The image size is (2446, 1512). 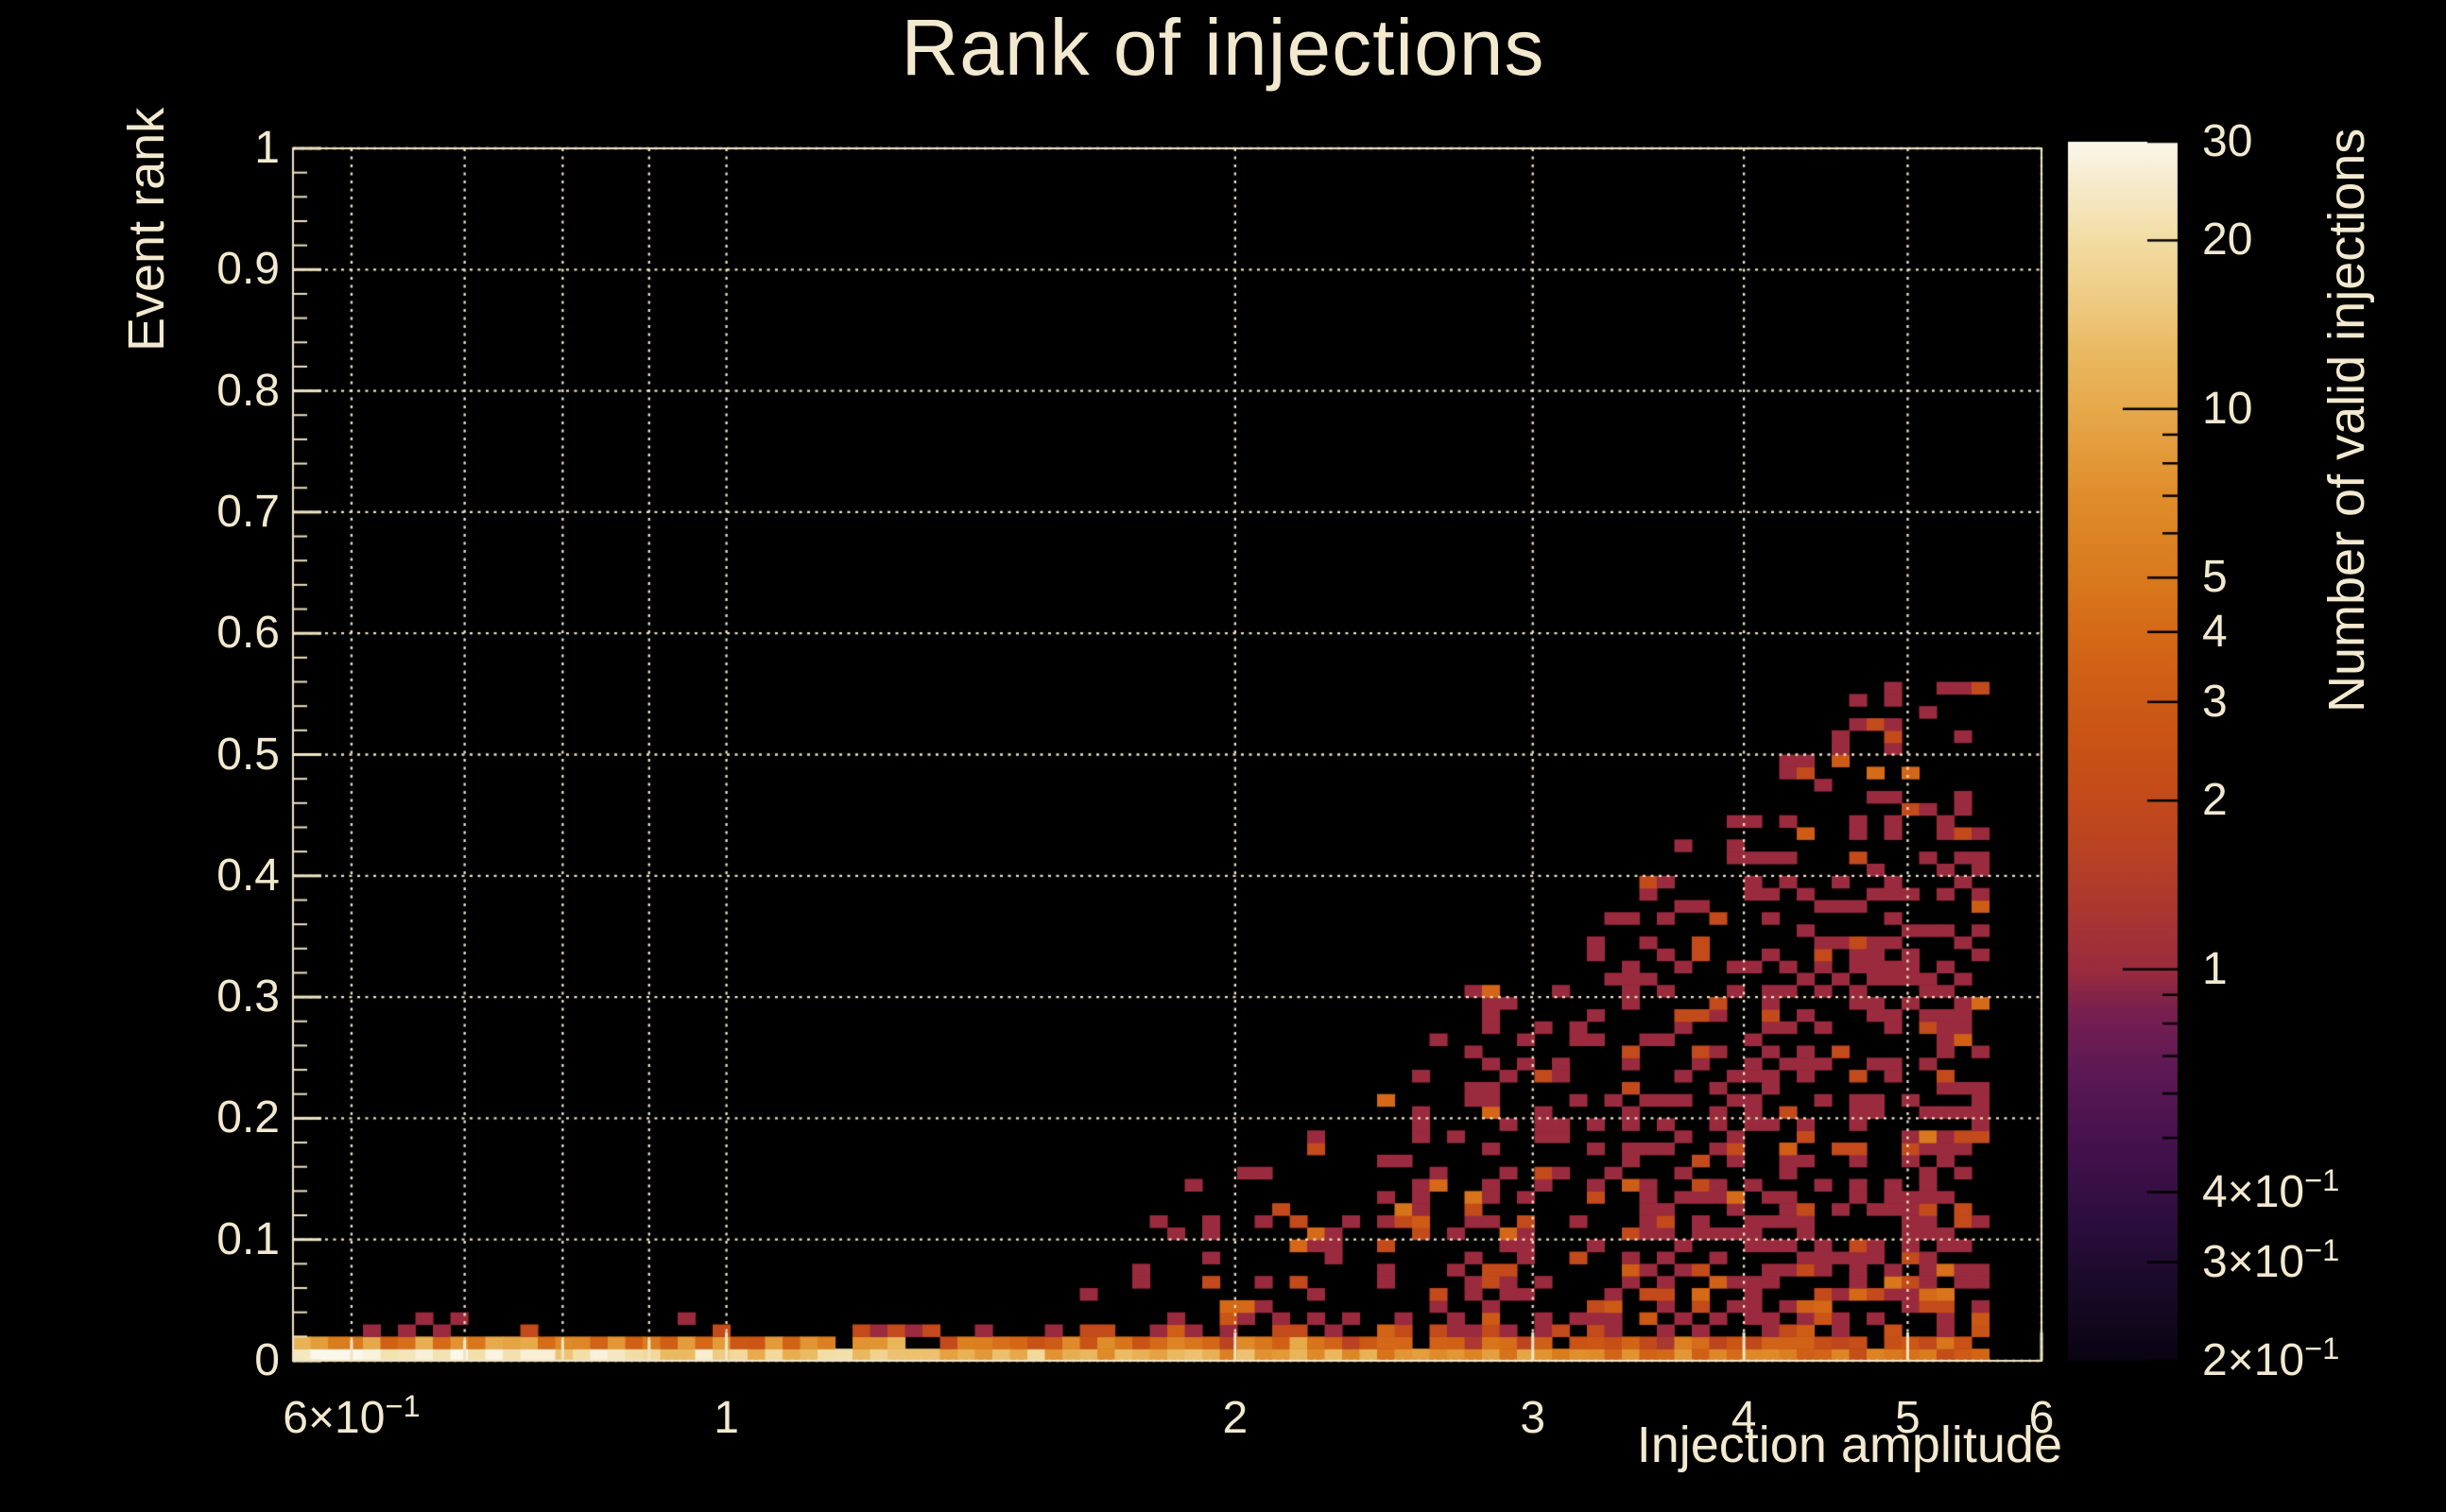 I want to click on colorbar-tick-label-0-text: 30, so click(x=2227, y=141).